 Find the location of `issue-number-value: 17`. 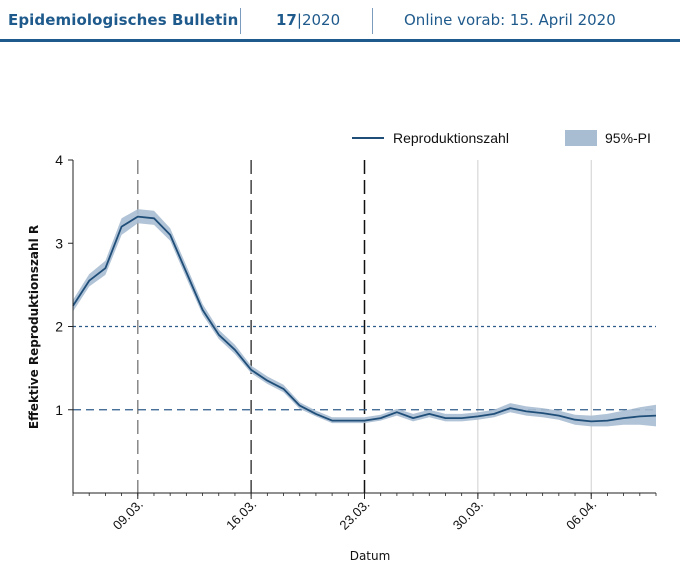

issue-number-value: 17 is located at coordinates (286, 20).